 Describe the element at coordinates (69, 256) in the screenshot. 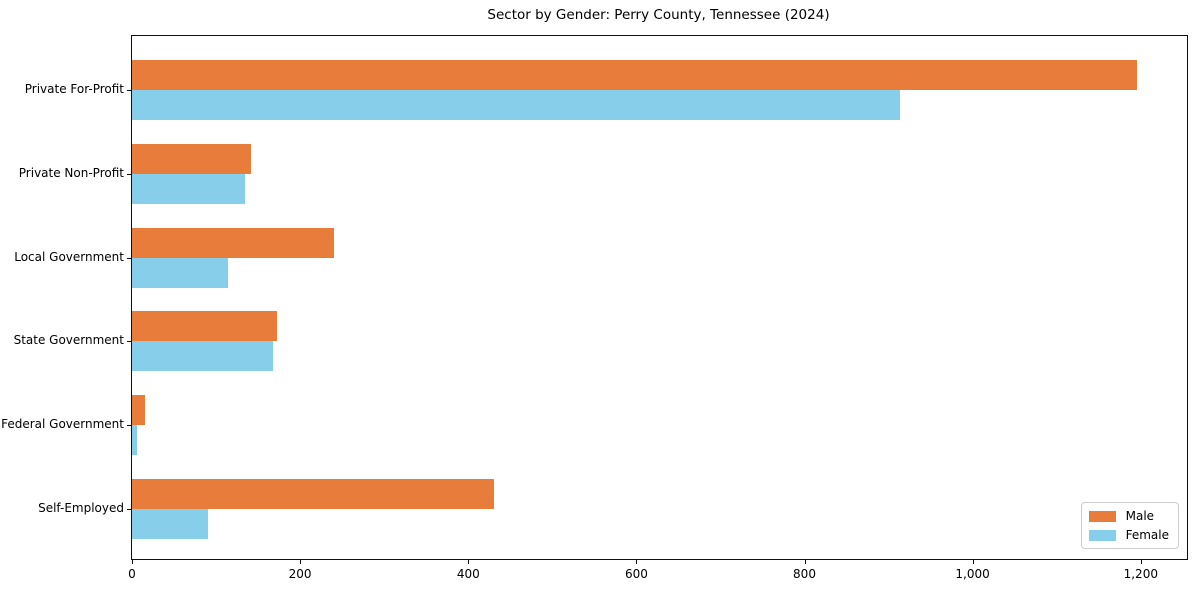

I see `y-category-label-local-government: Local Government` at that location.